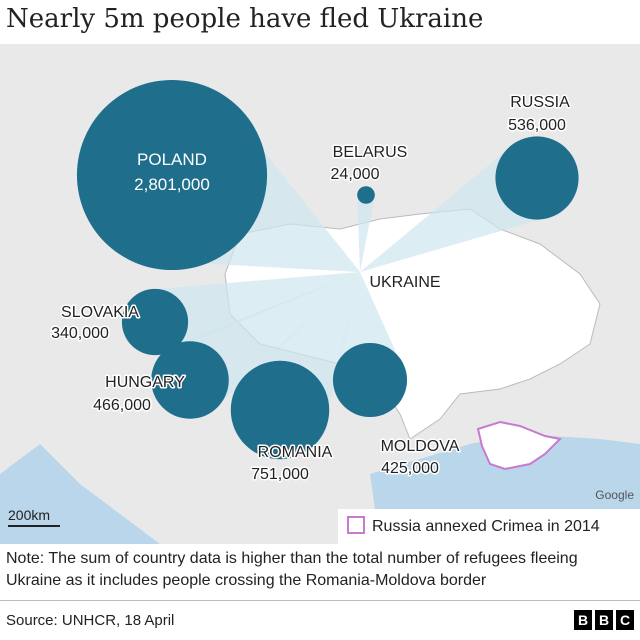 Image resolution: width=640 pixels, height=640 pixels. I want to click on source: Source: UNHCR, 18 April, so click(90, 620).